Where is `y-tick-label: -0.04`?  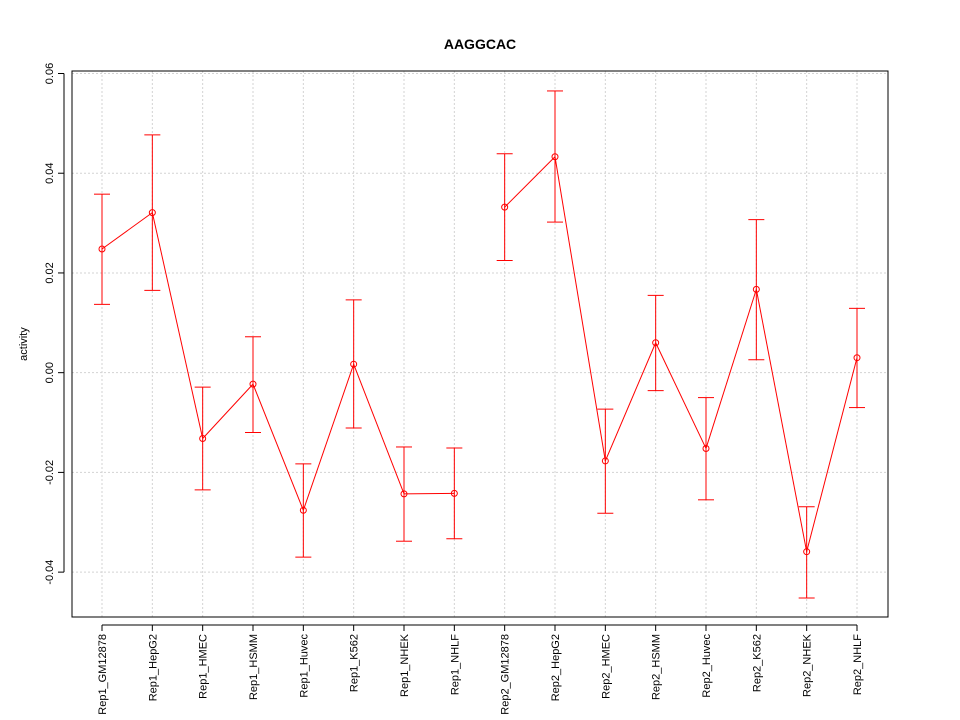 y-tick-label: -0.04 is located at coordinates (50, 572).